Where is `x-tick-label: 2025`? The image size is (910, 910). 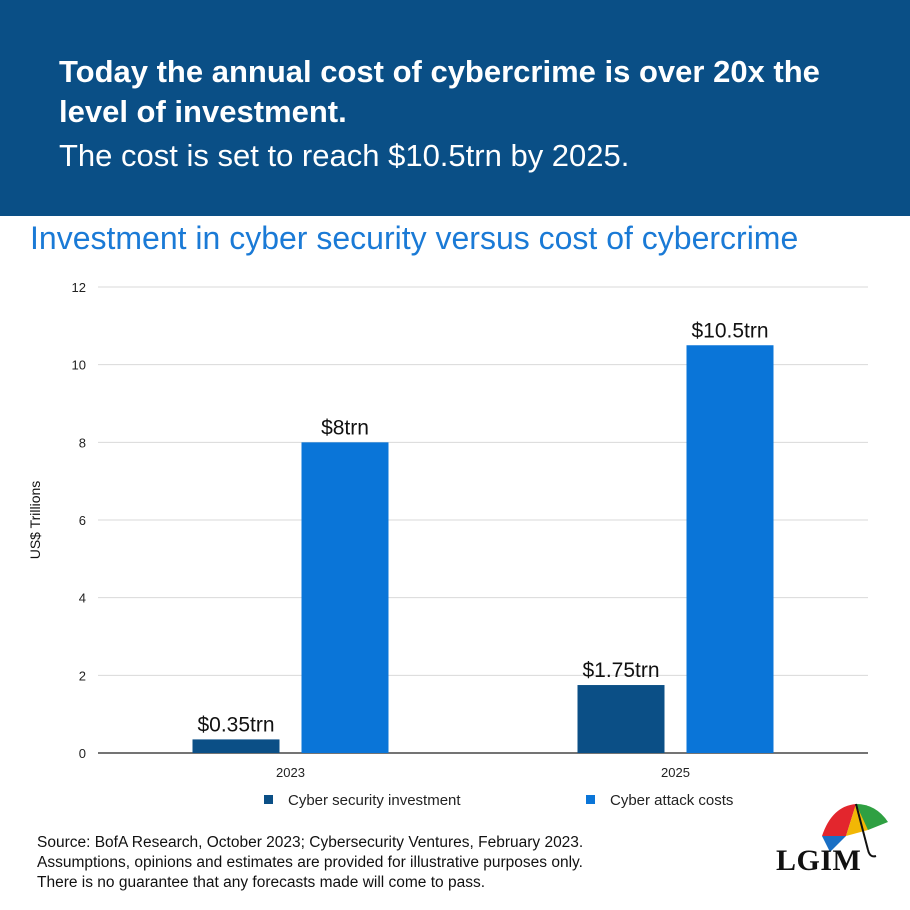
x-tick-label: 2025 is located at coordinates (675, 772).